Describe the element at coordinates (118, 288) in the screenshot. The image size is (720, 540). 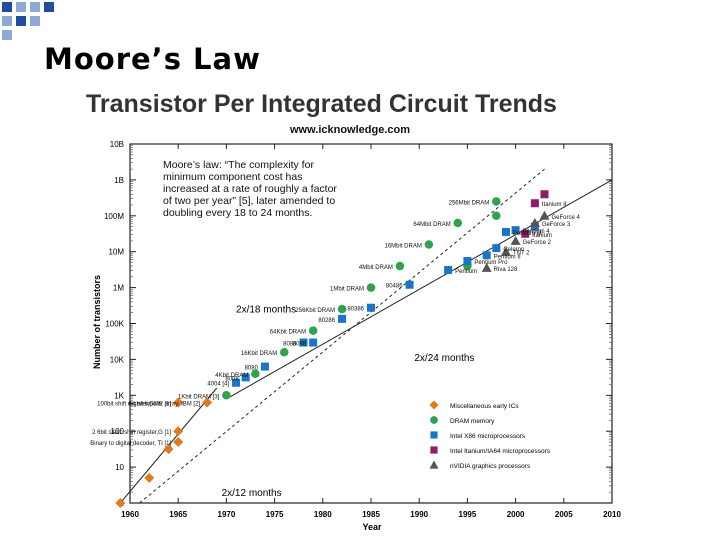
I see `y-tick-label: 1M` at that location.